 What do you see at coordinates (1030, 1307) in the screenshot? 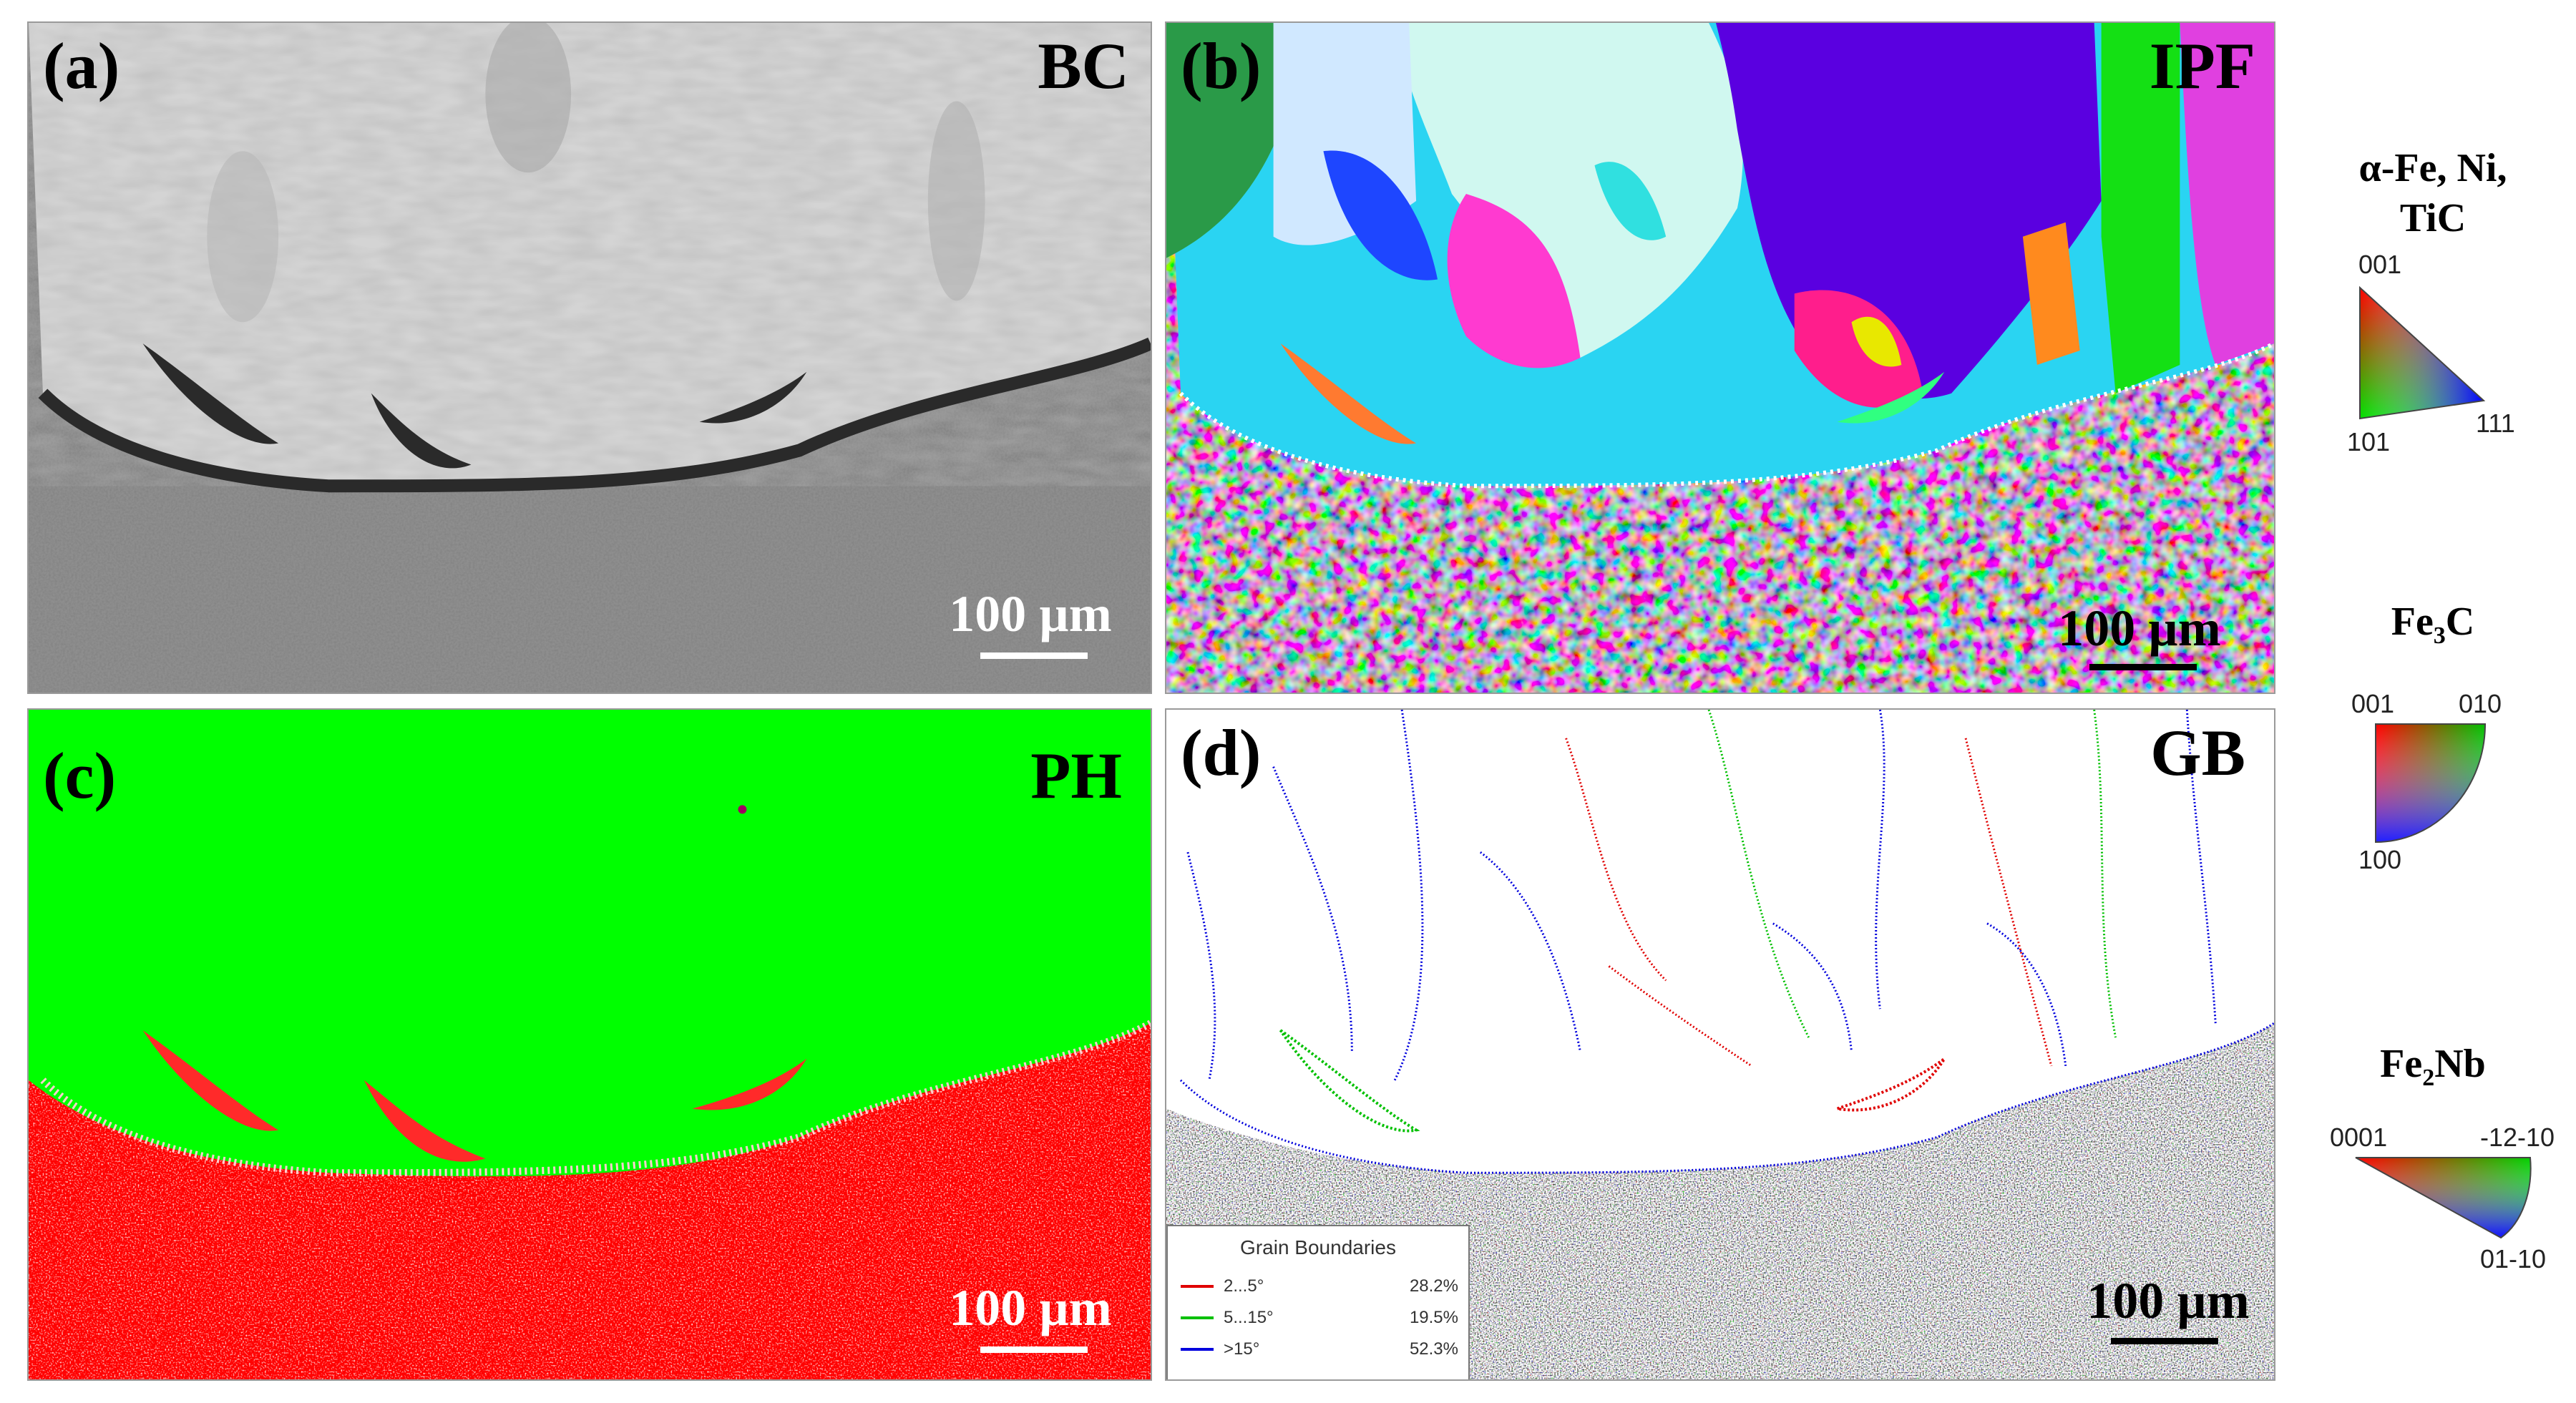
I see `panel-c-scale-label: 100 µm` at bounding box center [1030, 1307].